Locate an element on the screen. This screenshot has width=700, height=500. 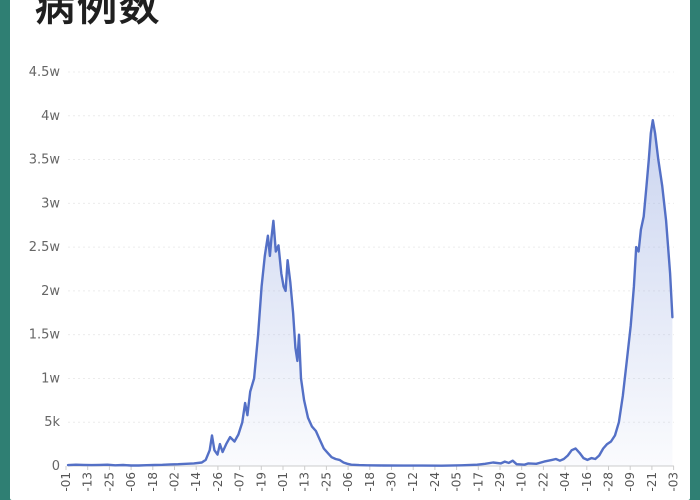
x-tick-label: -03 is located at coordinates (674, 482).